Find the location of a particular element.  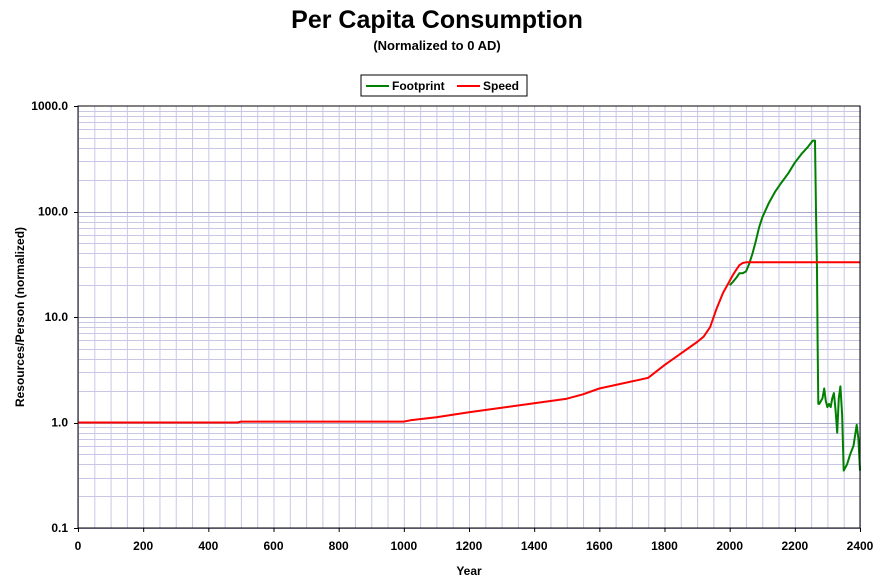

x-tick-label: 800 is located at coordinates (339, 546).